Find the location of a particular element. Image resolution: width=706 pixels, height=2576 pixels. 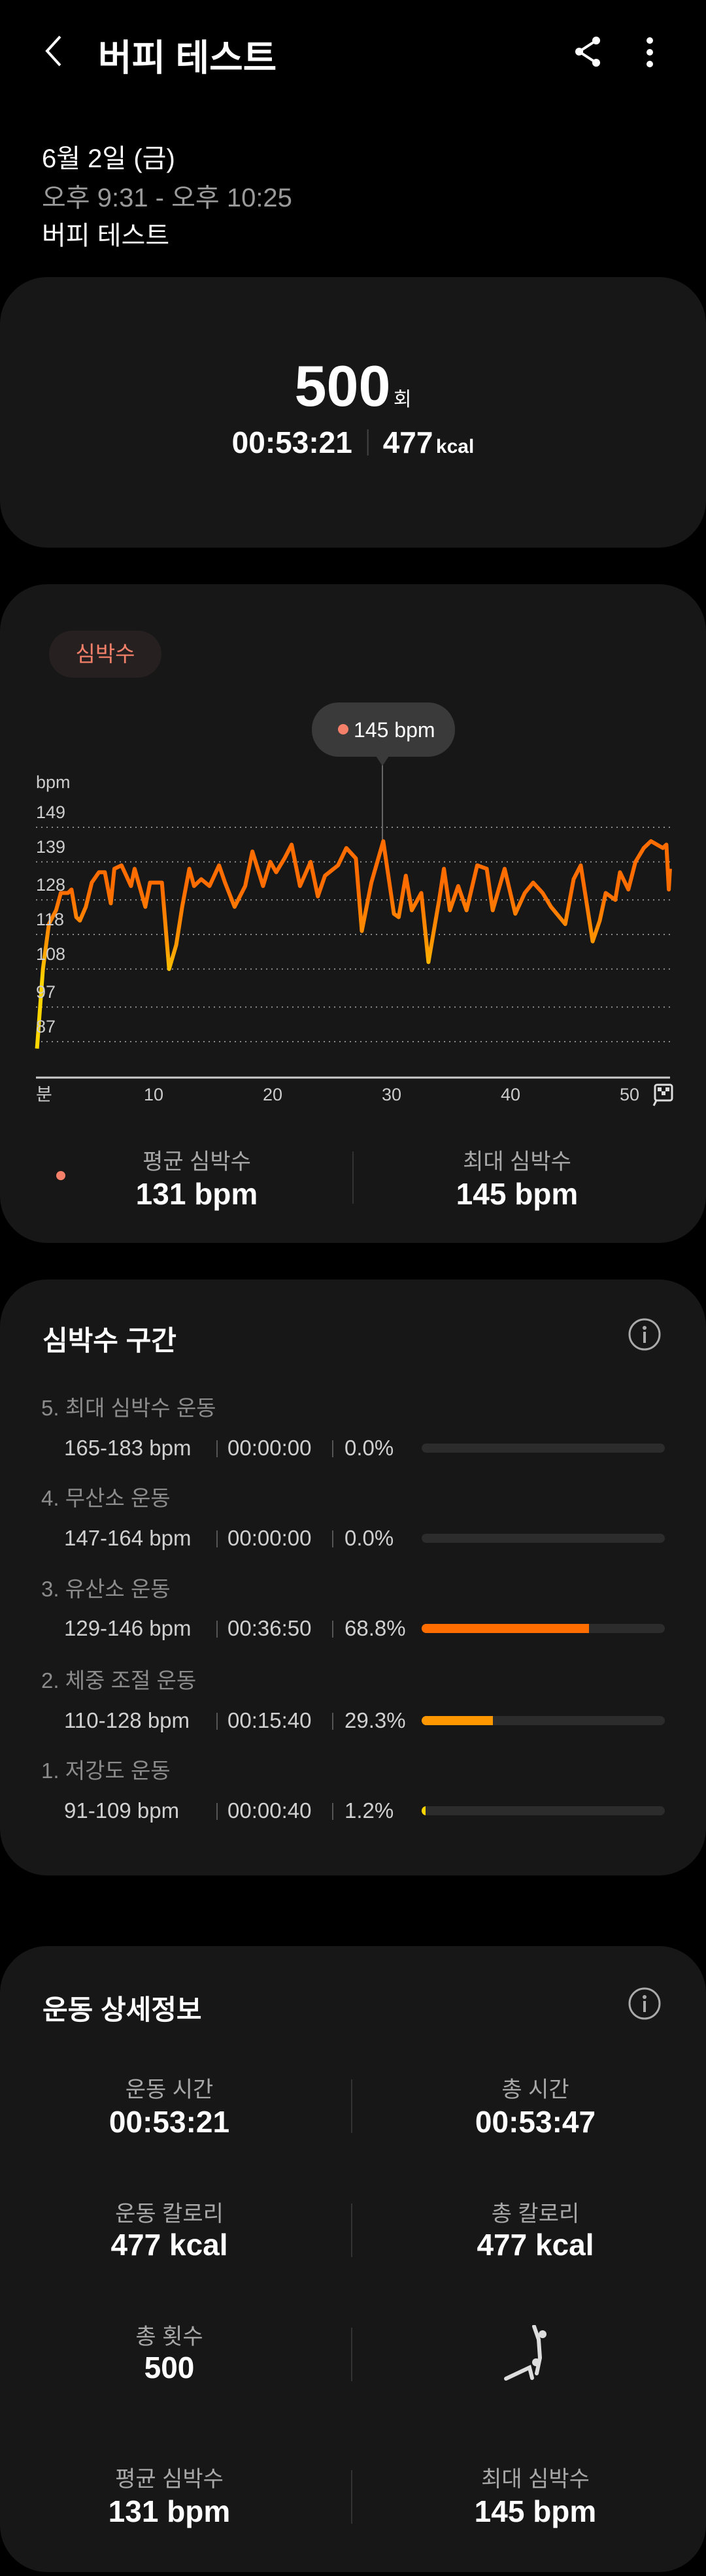

calories-value: 477 is located at coordinates (407, 442).